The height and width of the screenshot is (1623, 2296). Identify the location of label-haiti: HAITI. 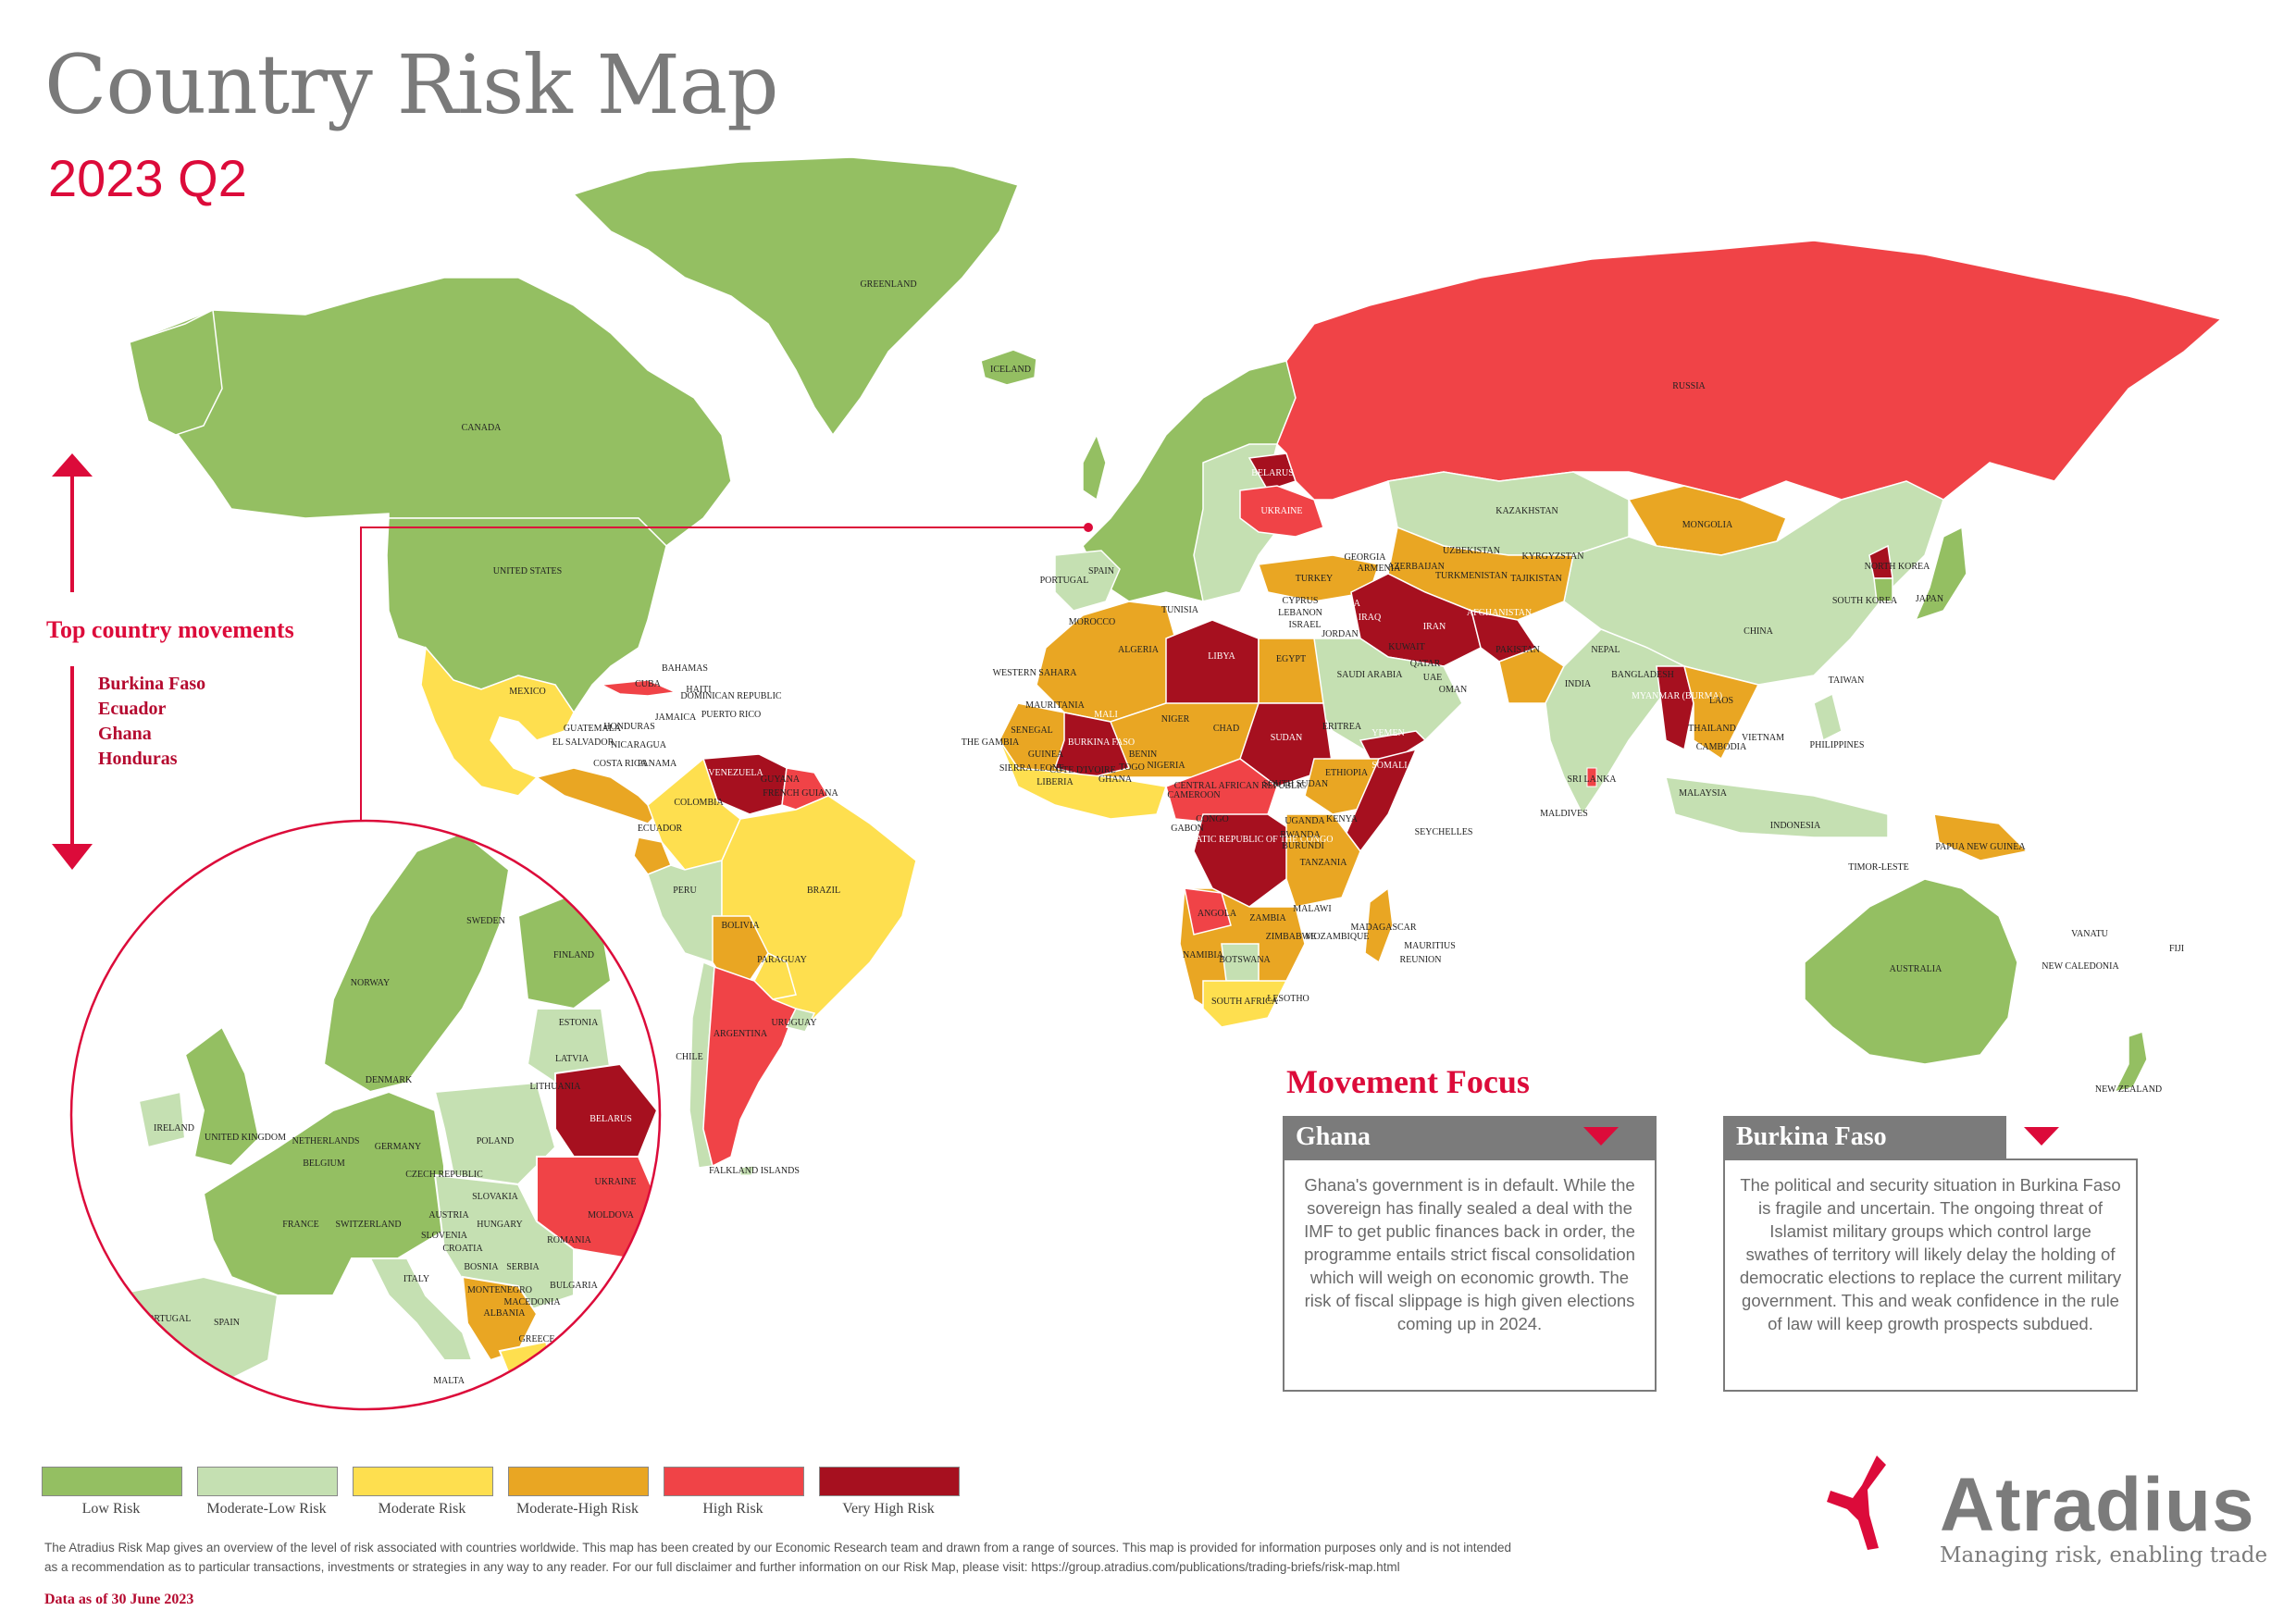
(698, 690).